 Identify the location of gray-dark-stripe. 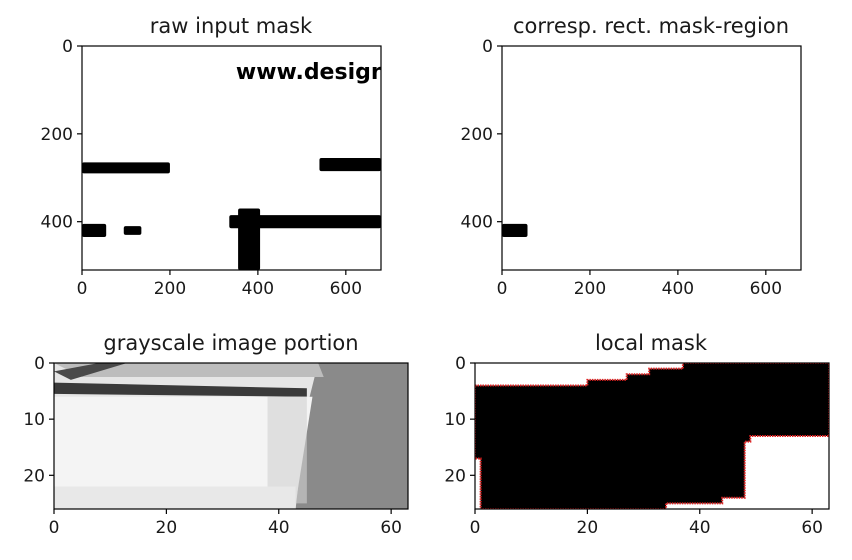
(180, 389).